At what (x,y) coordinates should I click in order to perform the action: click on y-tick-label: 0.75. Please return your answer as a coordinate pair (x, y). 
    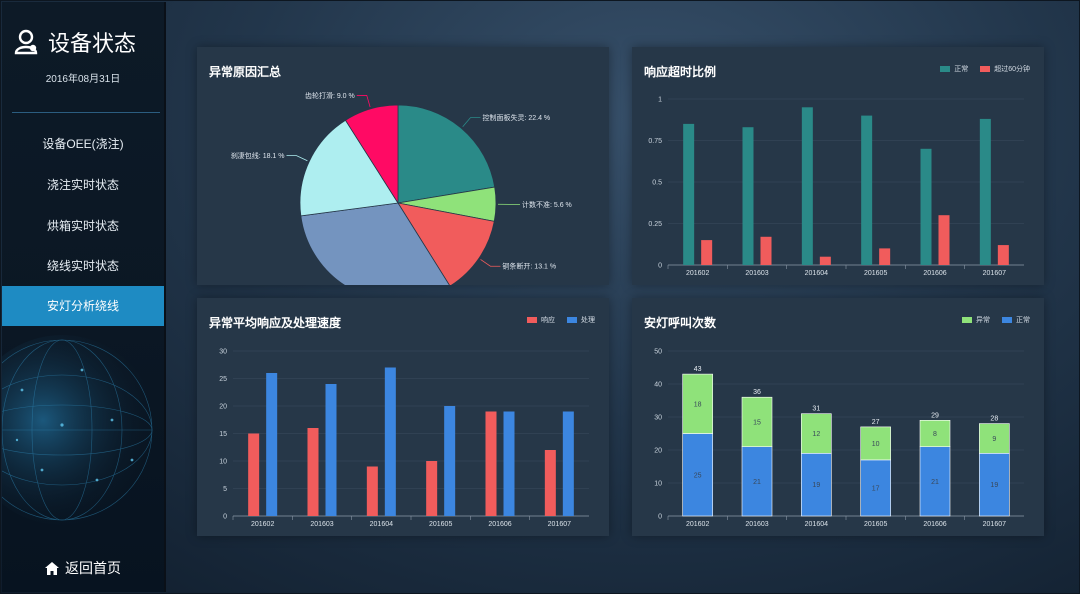
    Looking at the image, I should click on (655, 141).